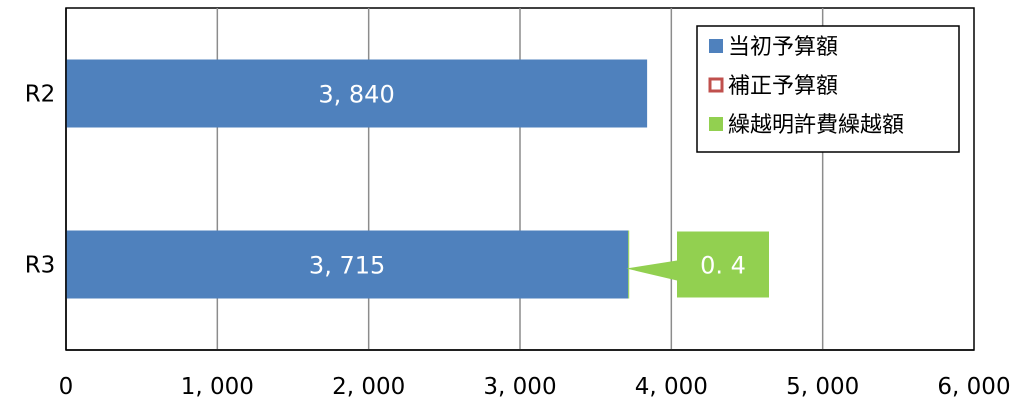 The image size is (1011, 405). I want to click on data-callouts: 0. 4, so click(697, 264).